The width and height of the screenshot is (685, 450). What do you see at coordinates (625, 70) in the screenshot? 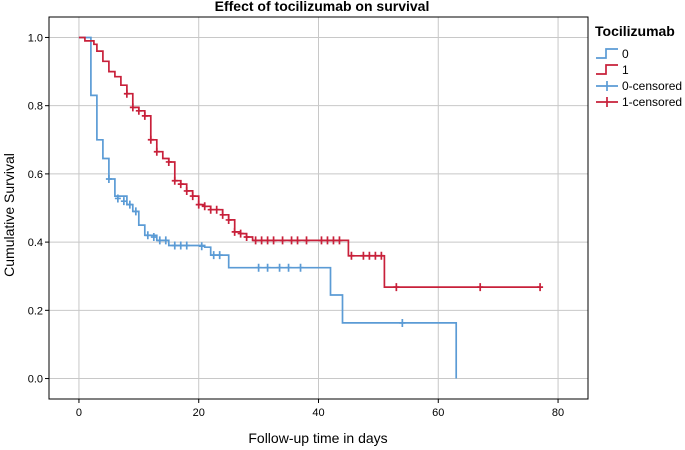
I see `legend-label-1: 1` at bounding box center [625, 70].